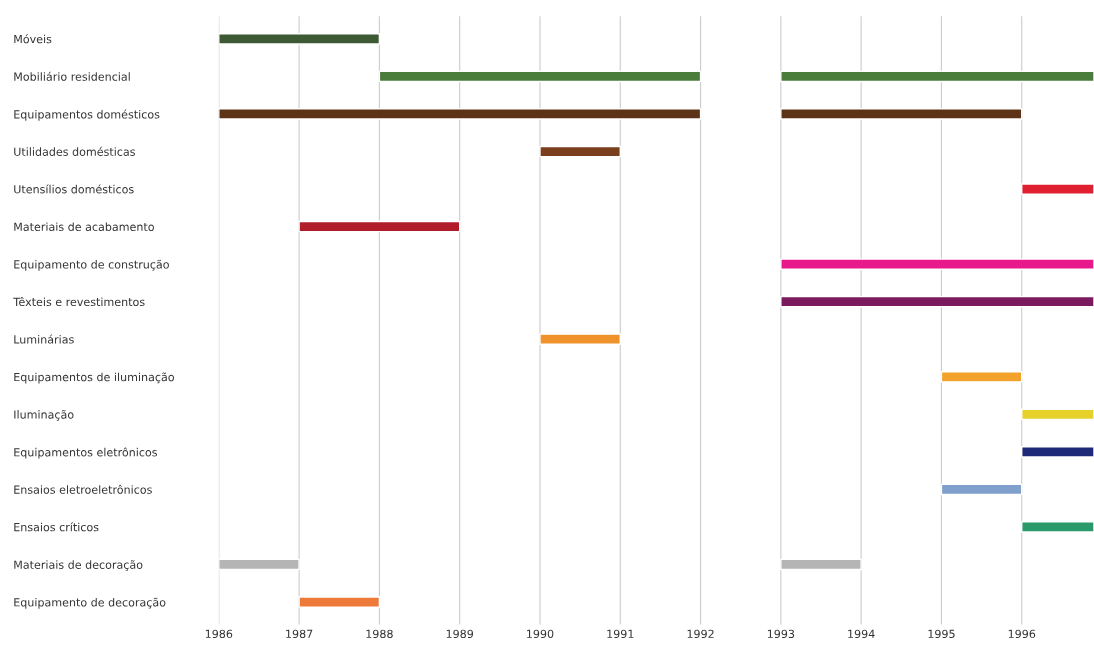 The width and height of the screenshot is (1094, 654). Describe the element at coordinates (78, 565) in the screenshot. I see `y-tick-label: Materiais de decoração` at that location.